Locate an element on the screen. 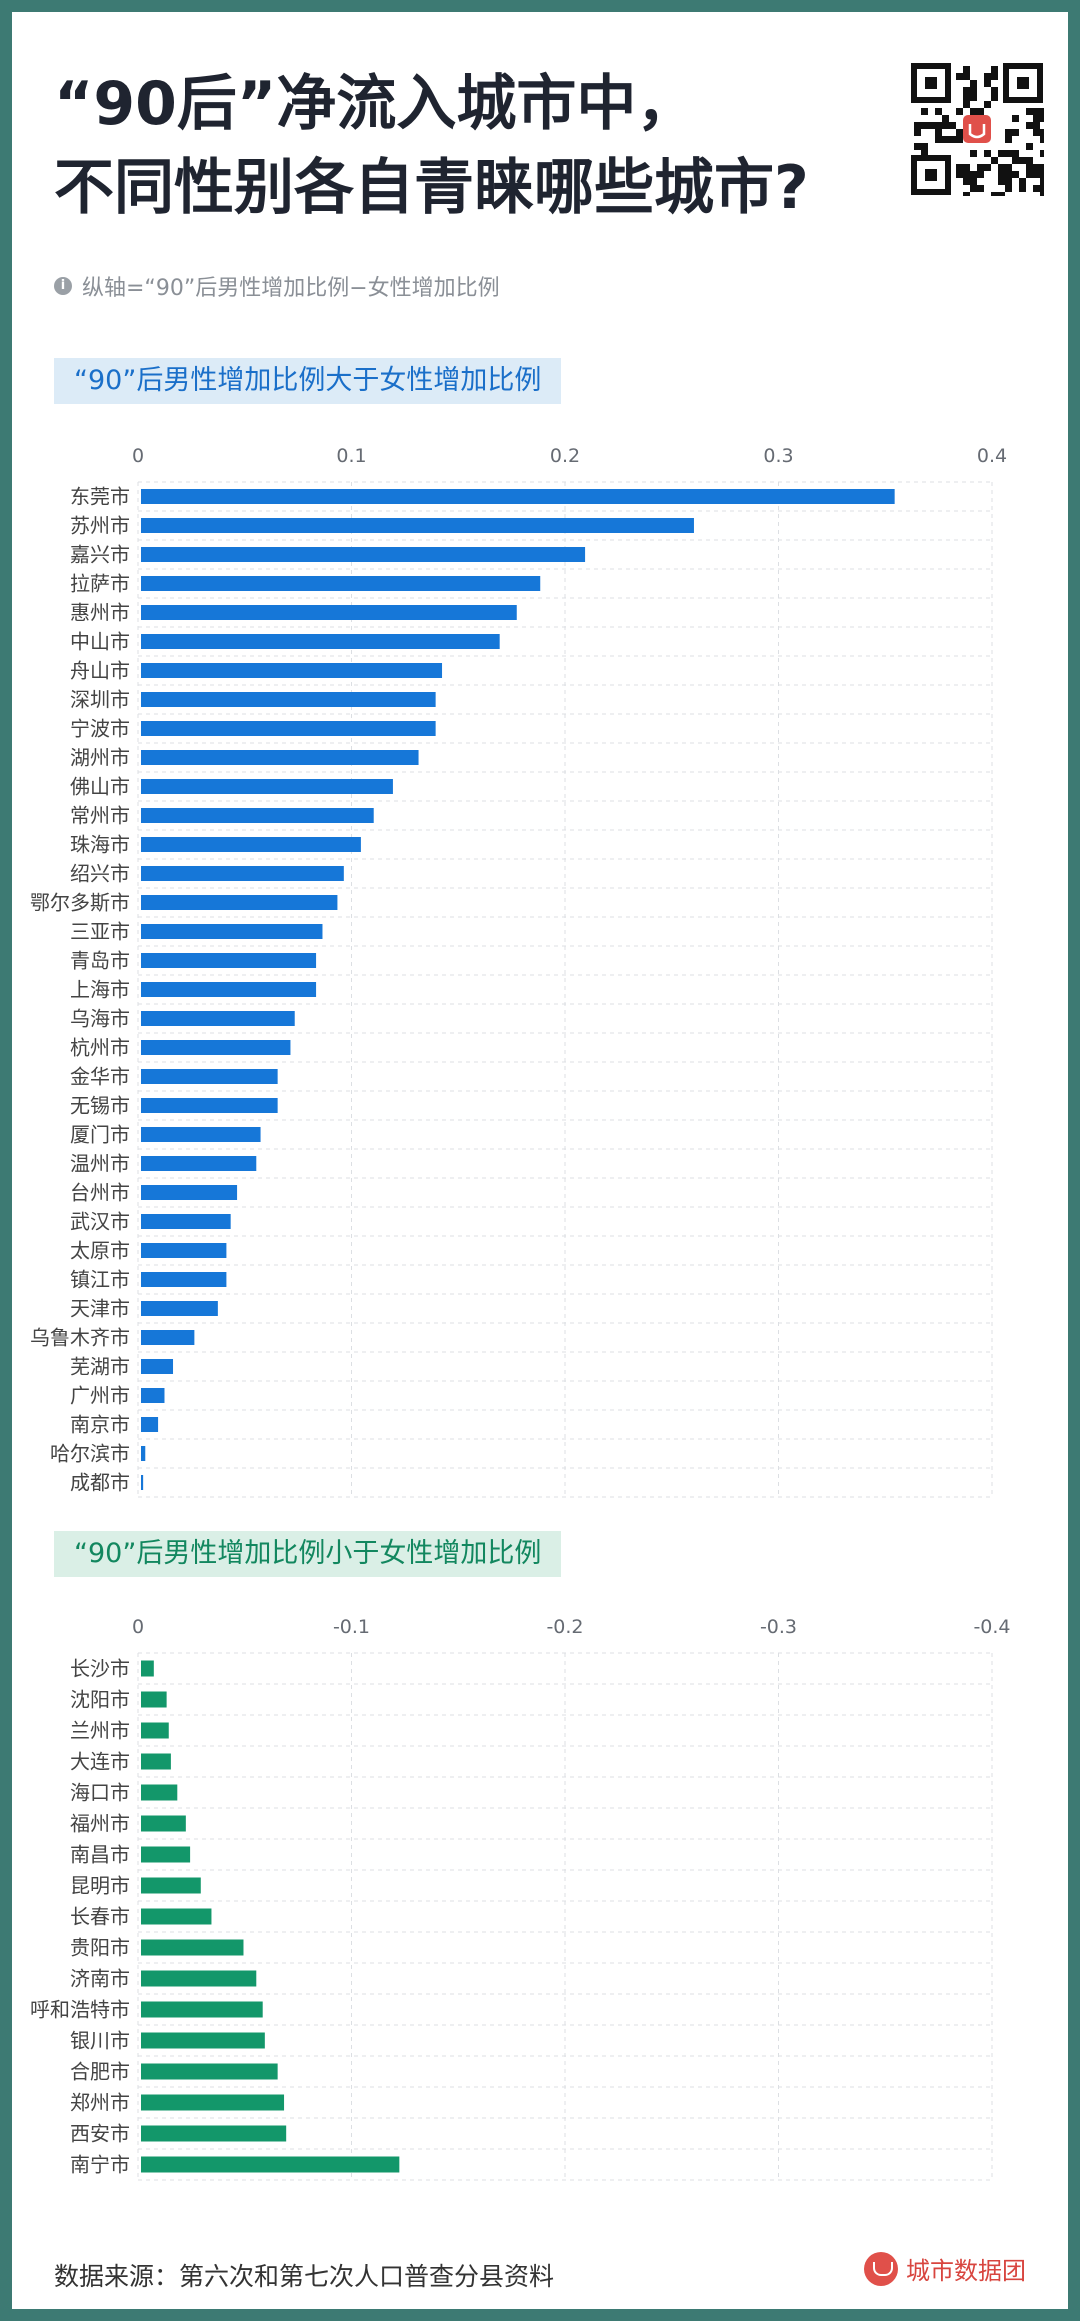  category-label: 鄂尔多斯市 is located at coordinates (80, 903).